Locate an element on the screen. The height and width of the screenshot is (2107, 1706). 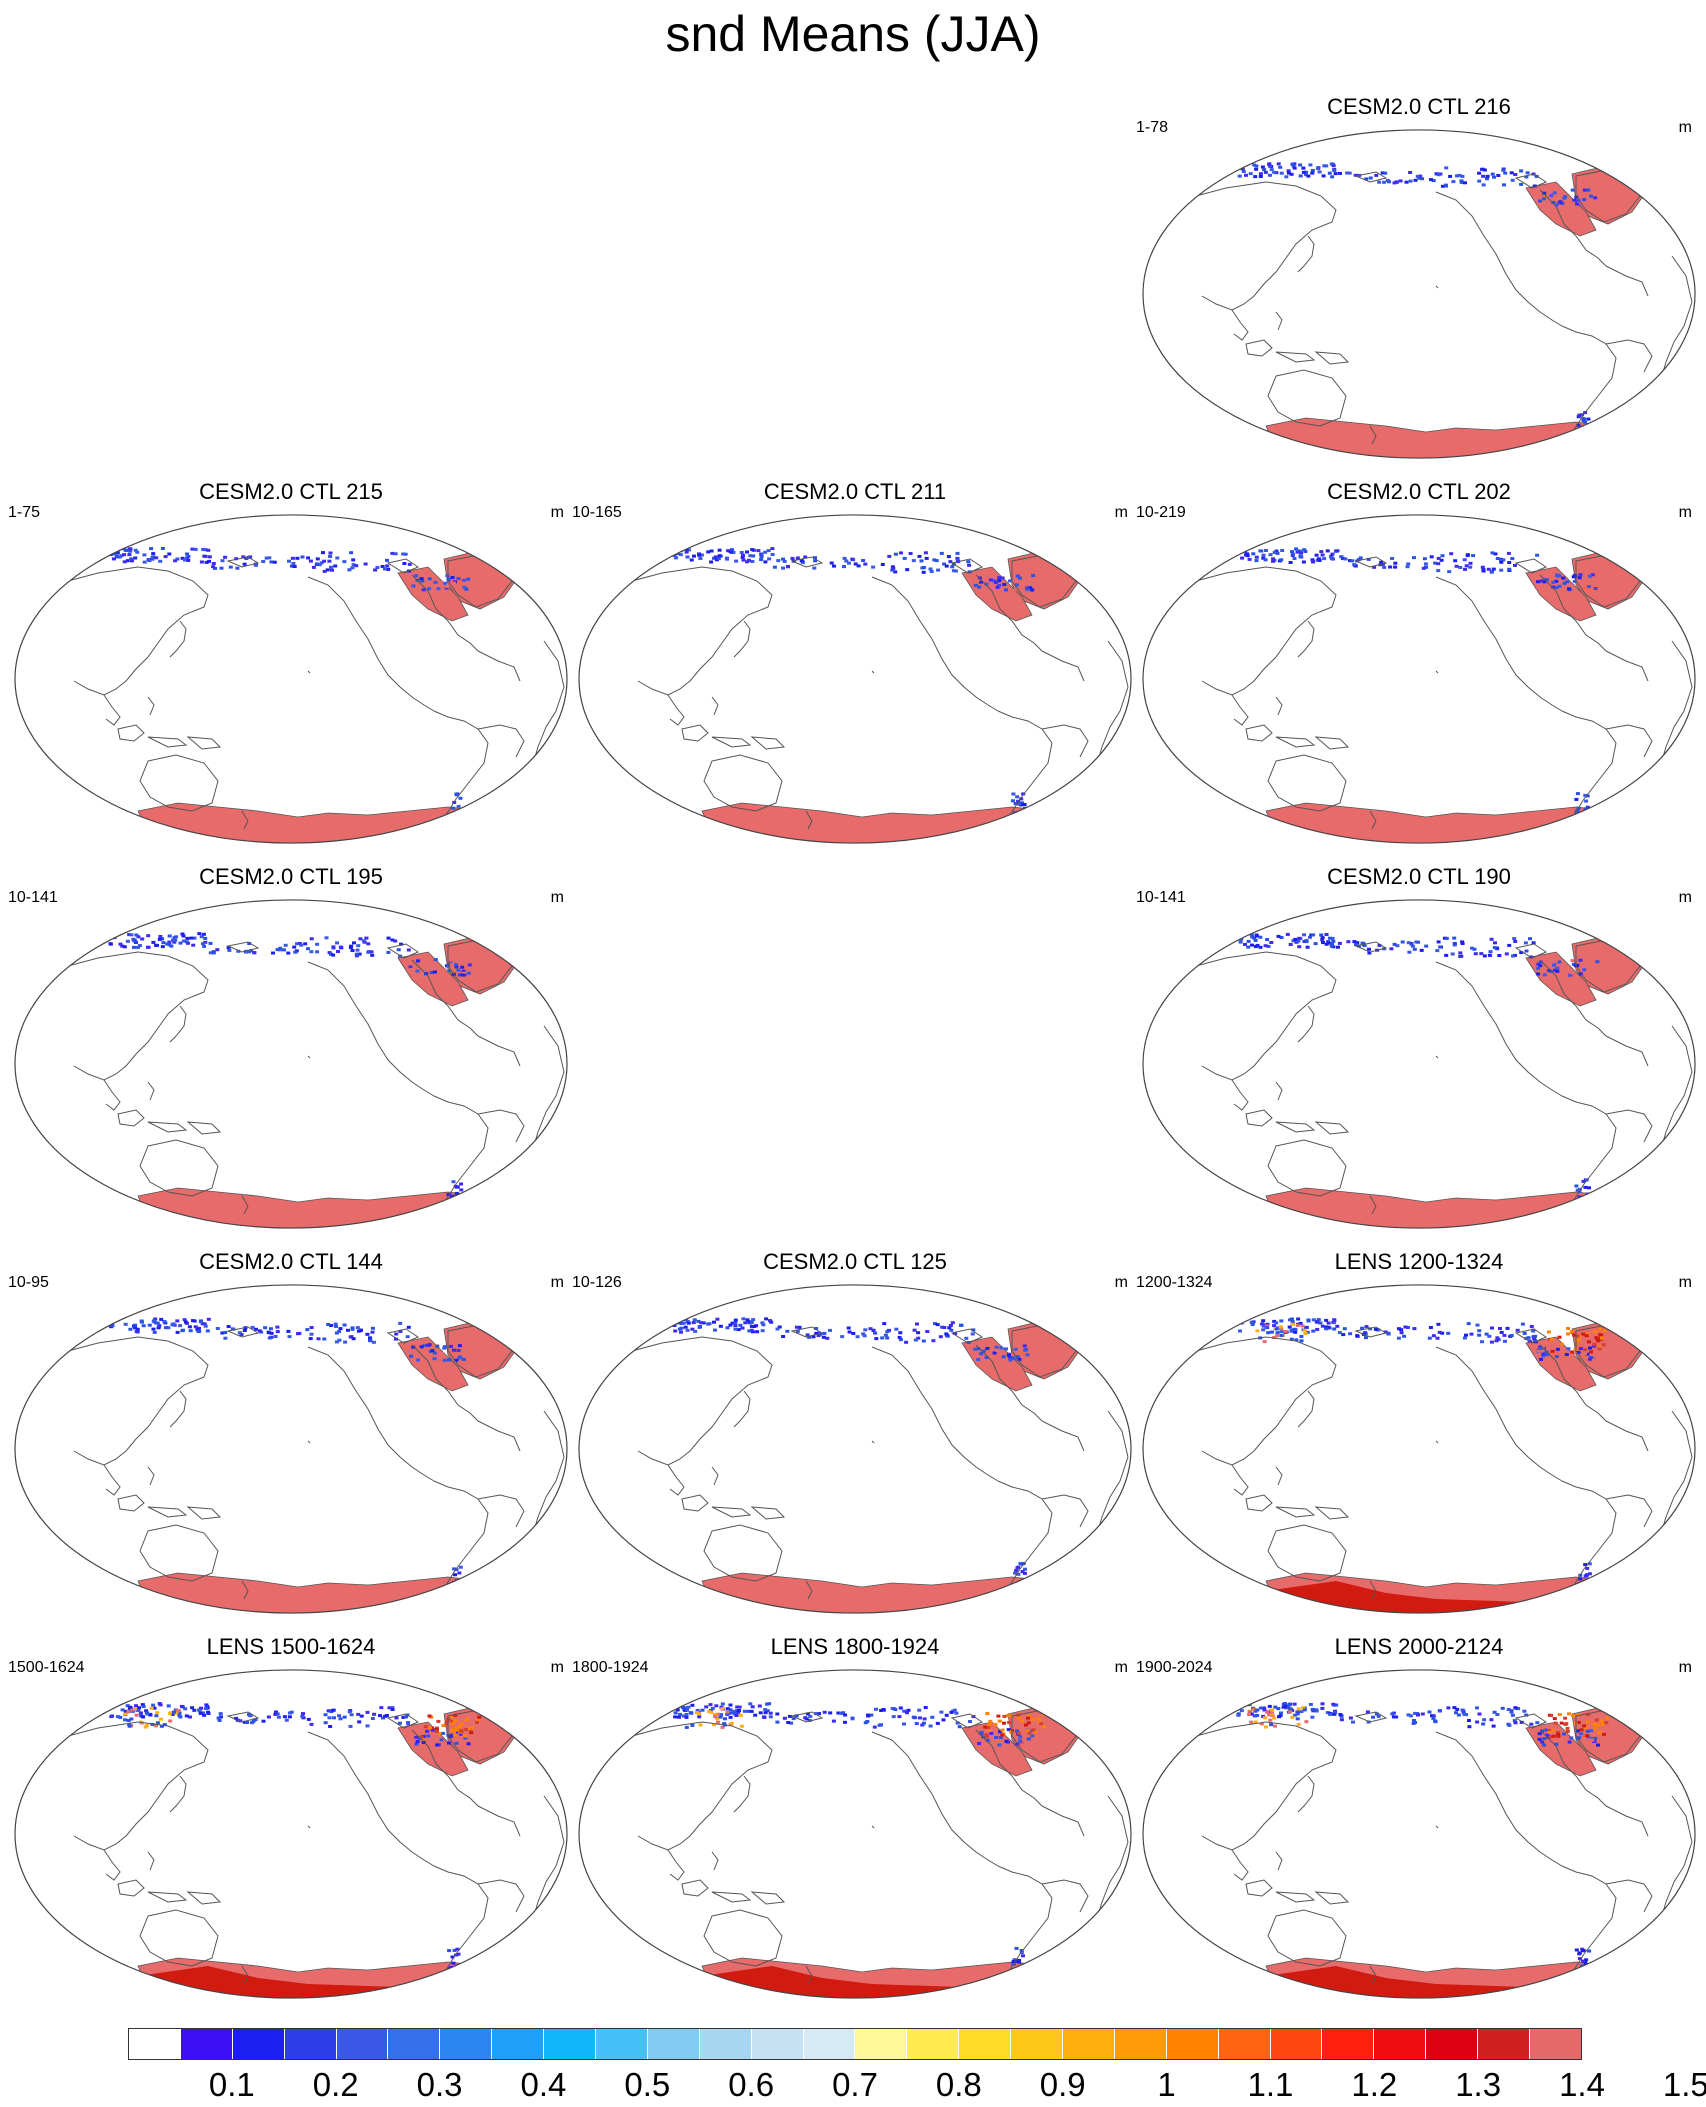
map-content is located at coordinates (316, 1465).